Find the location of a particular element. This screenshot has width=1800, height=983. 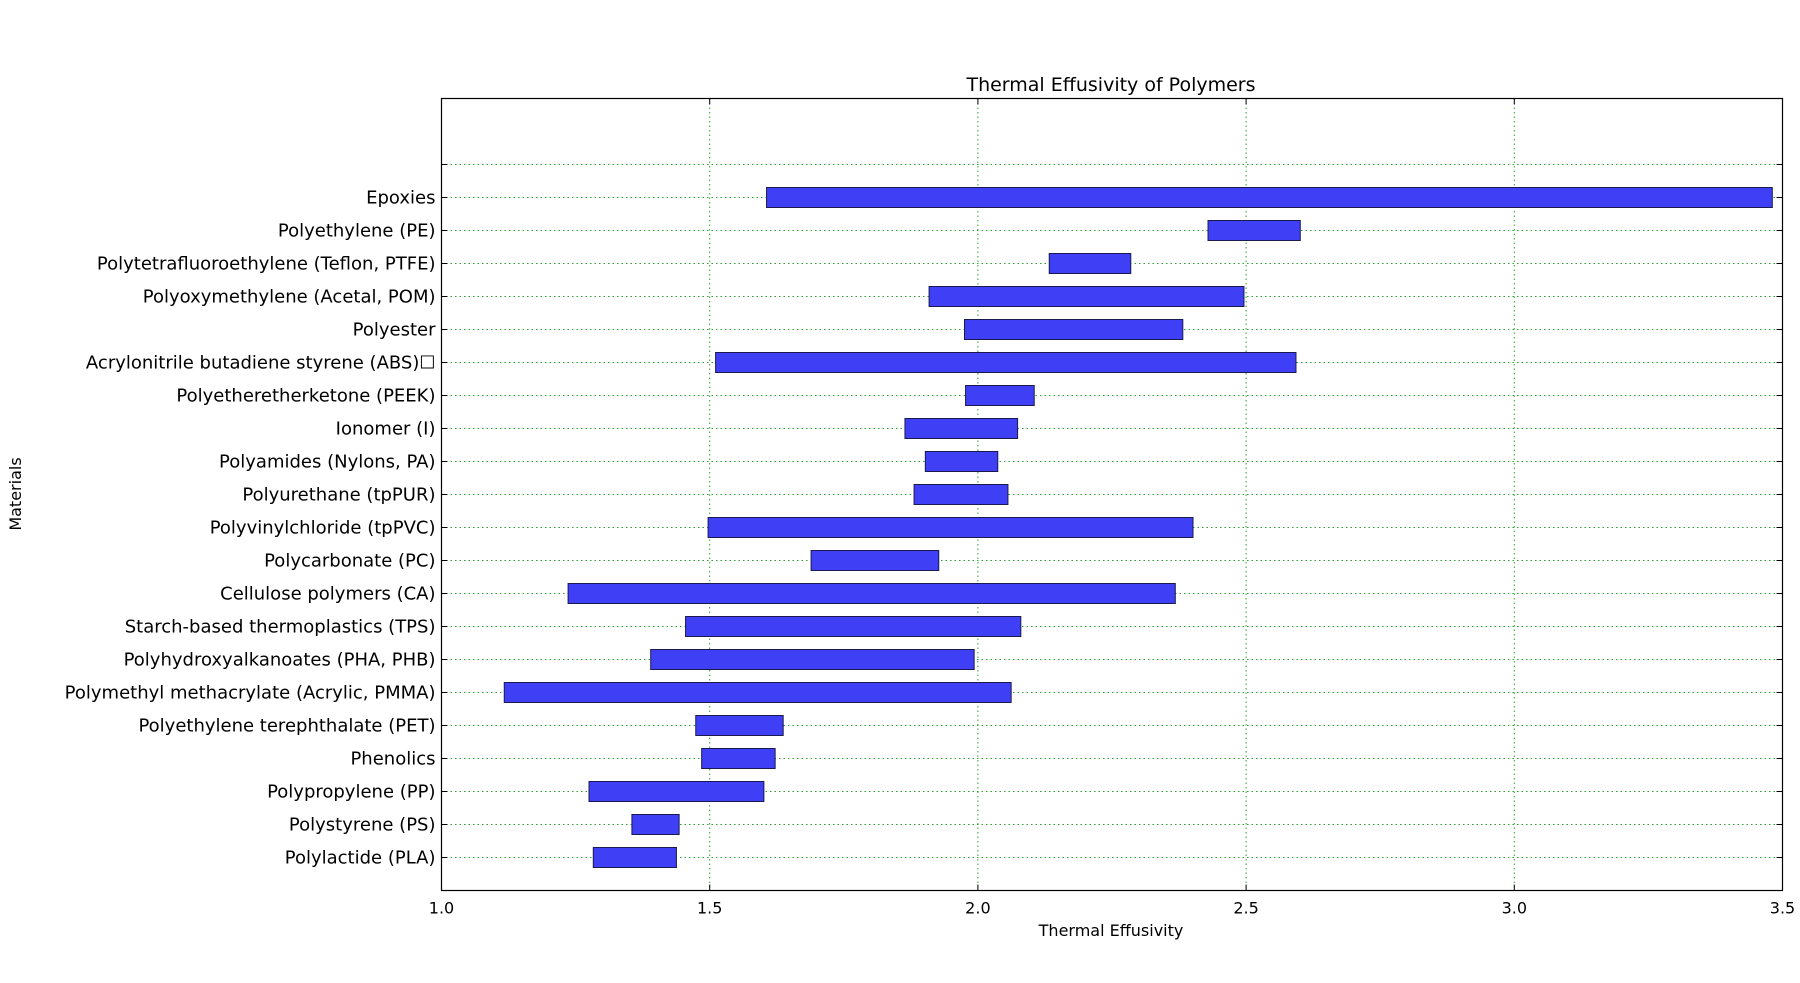

y-tick-label: Polyethylene (PE) is located at coordinates (357, 231).